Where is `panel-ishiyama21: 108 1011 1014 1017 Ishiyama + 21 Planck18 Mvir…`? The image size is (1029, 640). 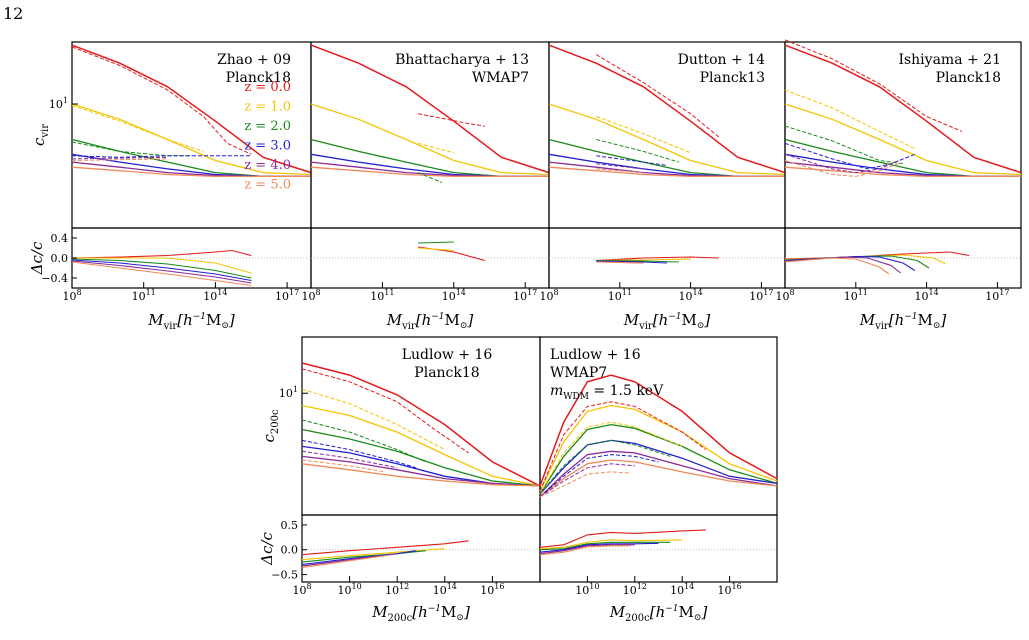
panel-ishiyama21: 108 1011 1014 1017 Ishiyama + 21 Planck18 Mvir… is located at coordinates (898, 185).